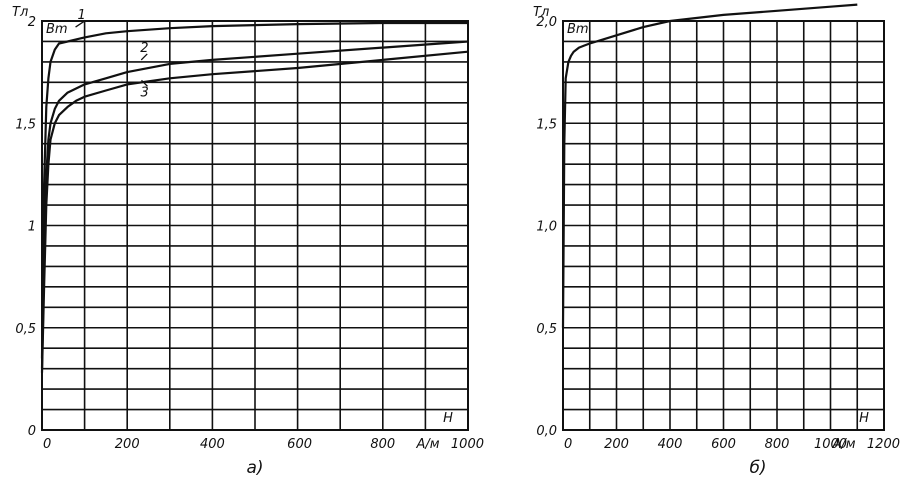 The image size is (918, 484). What do you see at coordinates (546, 22) in the screenshot?
I see `y-tick-label-b: 2,0` at bounding box center [546, 22].